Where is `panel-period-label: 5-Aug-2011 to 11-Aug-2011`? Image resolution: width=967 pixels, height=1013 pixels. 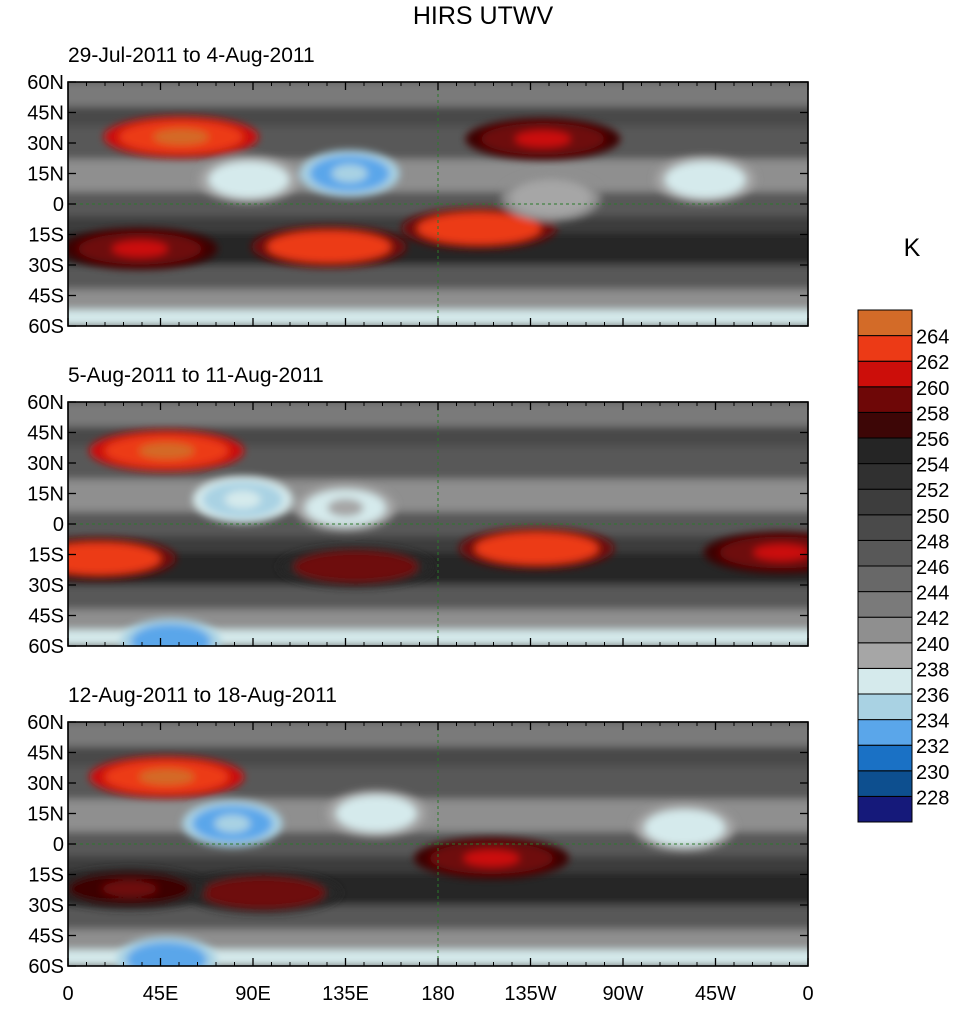
panel-period-label: 5-Aug-2011 to 11-Aug-2011 is located at coordinates (196, 375).